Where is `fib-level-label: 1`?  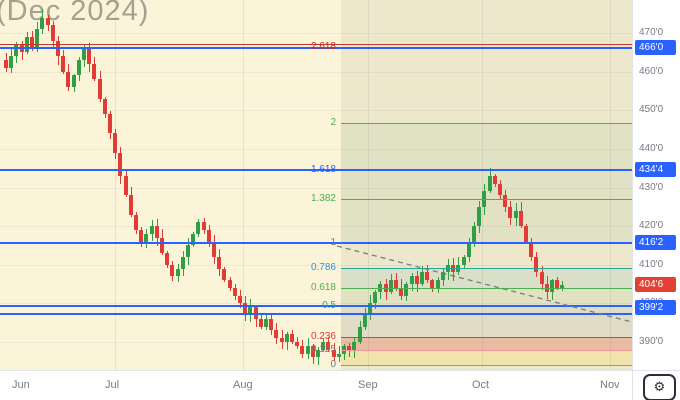 fib-level-label: 1 is located at coordinates (333, 242).